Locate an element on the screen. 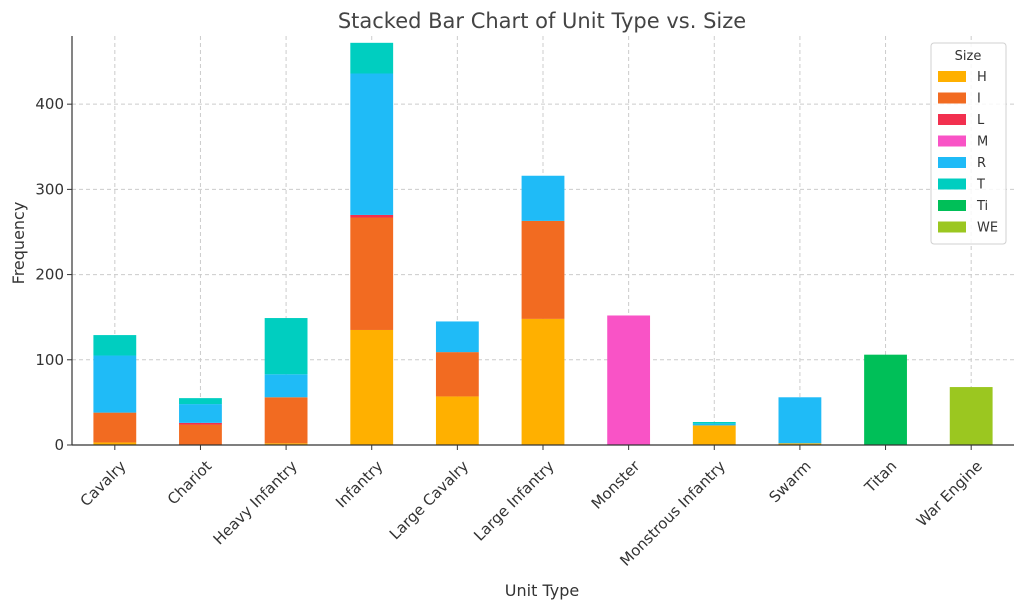  legend-label: Ti is located at coordinates (982, 206).